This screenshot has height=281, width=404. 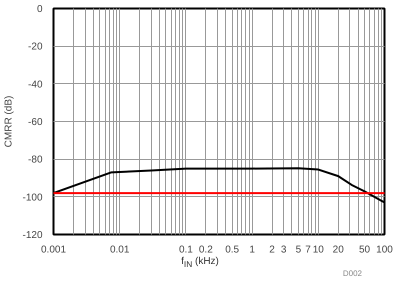 What do you see at coordinates (385, 250) in the screenshot?
I see `x-tick-label: 100` at bounding box center [385, 250].